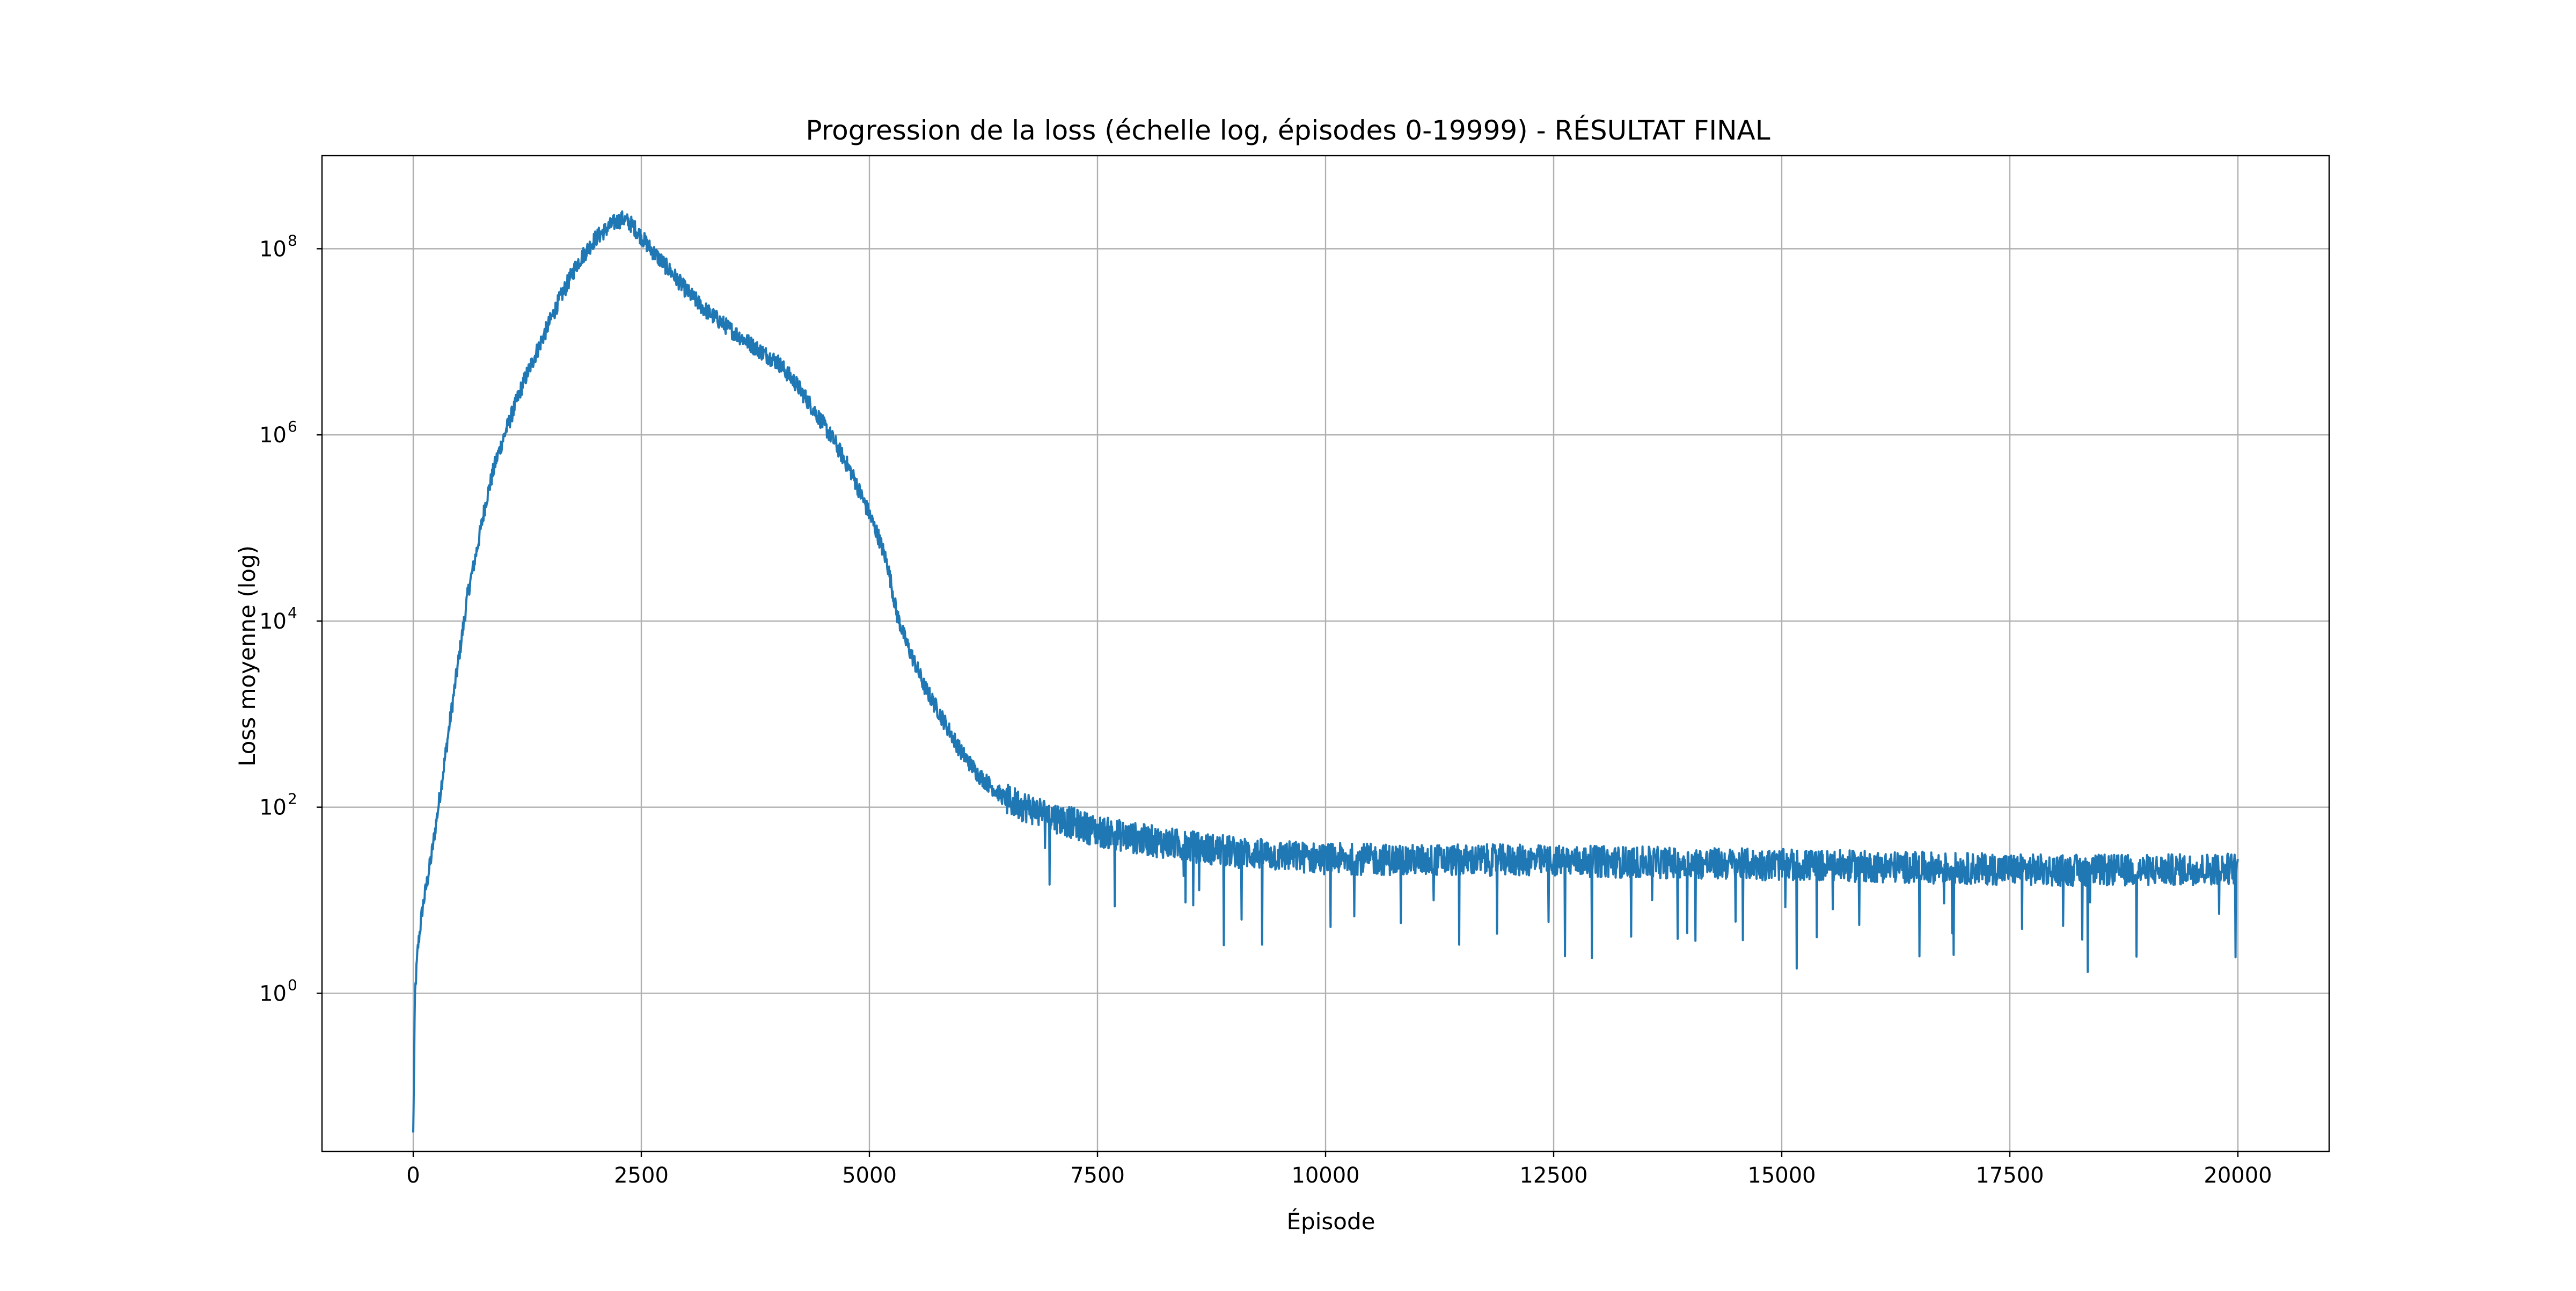  What do you see at coordinates (1553, 1175) in the screenshot?
I see `x-tick-label: 12500` at bounding box center [1553, 1175].